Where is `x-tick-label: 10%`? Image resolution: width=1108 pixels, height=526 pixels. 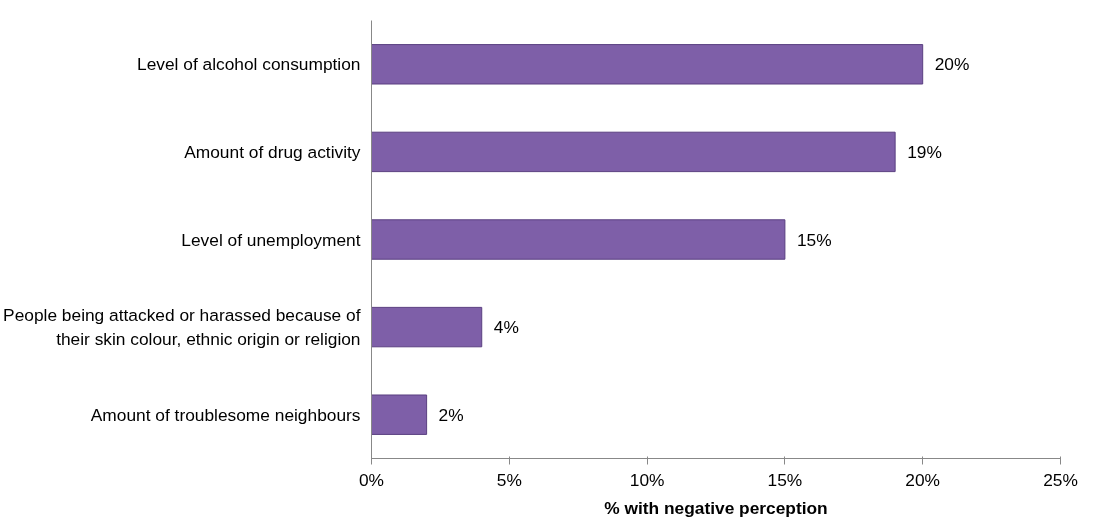 x-tick-label: 10% is located at coordinates (647, 479).